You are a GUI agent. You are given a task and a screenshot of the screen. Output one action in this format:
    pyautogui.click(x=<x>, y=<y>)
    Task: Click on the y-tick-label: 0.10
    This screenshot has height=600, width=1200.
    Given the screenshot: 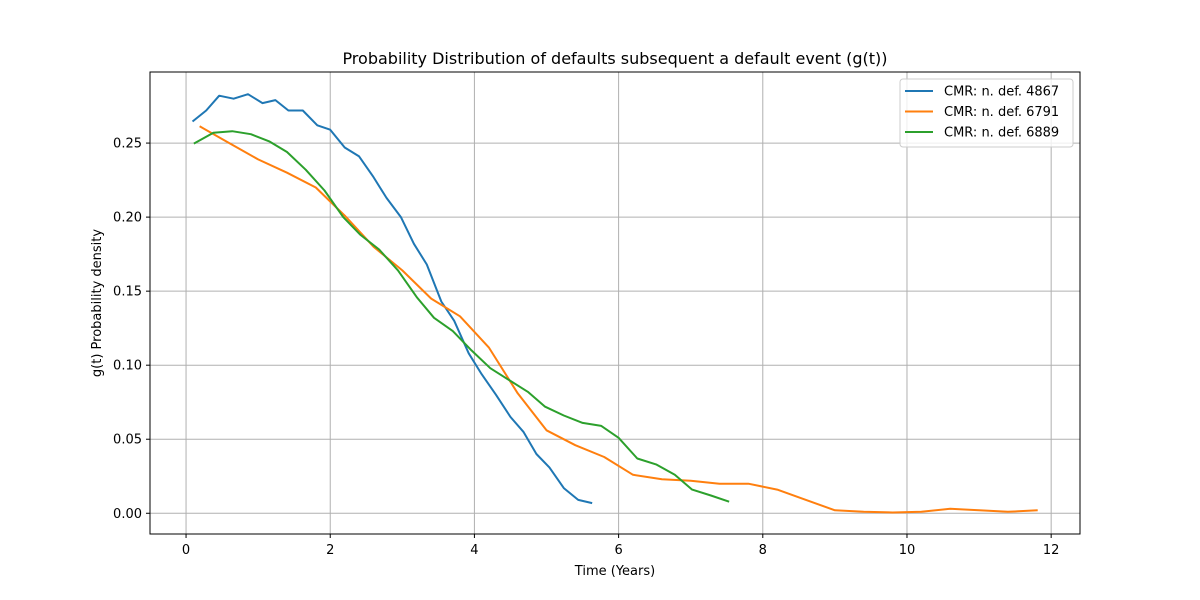 What is the action you would take?
    pyautogui.click(x=127, y=366)
    